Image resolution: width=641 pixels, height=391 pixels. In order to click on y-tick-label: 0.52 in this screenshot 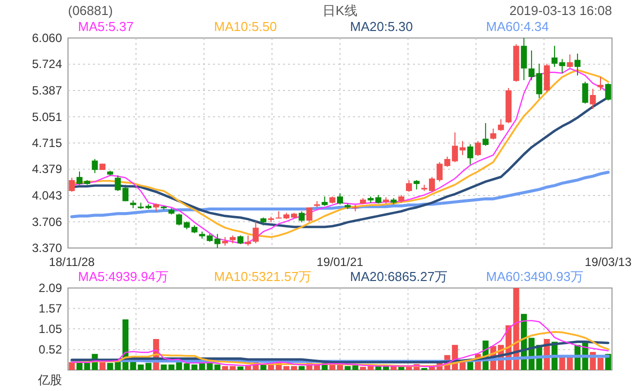, I will do `click(50, 349)`.